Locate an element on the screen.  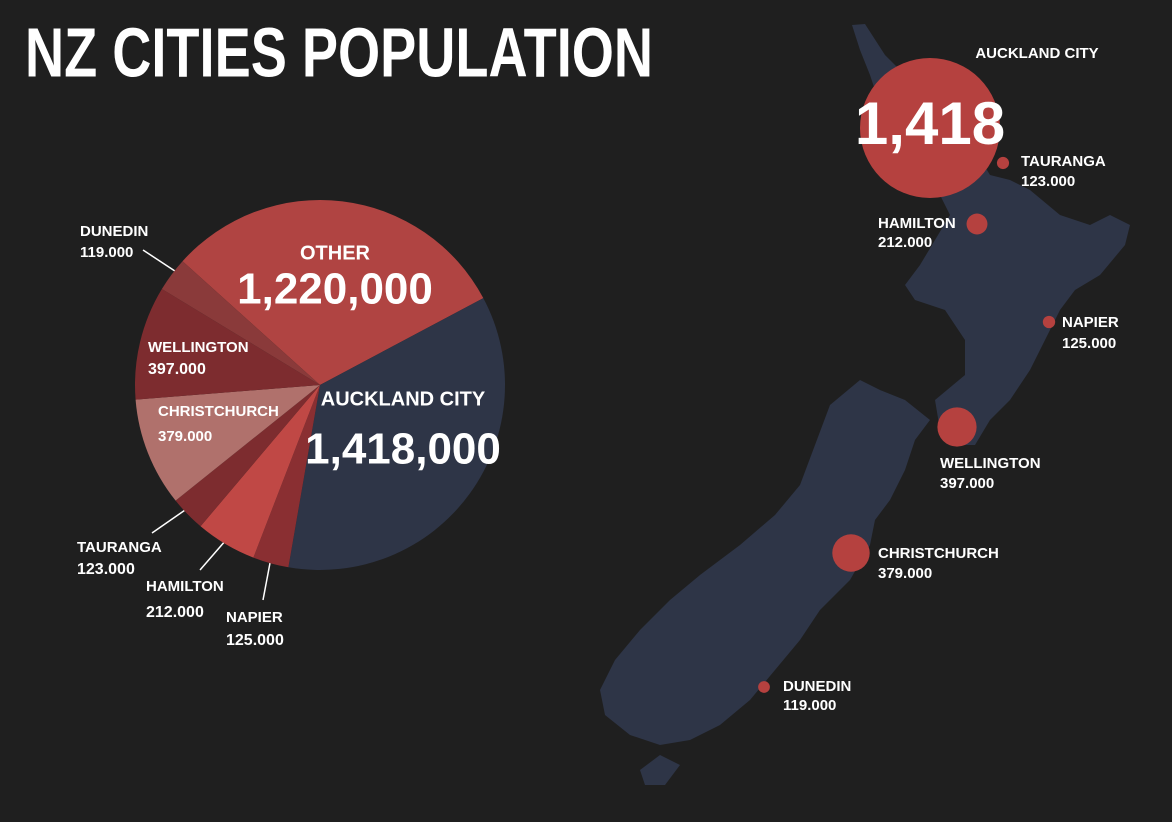
slice-value: 212.000 is located at coordinates (175, 612).